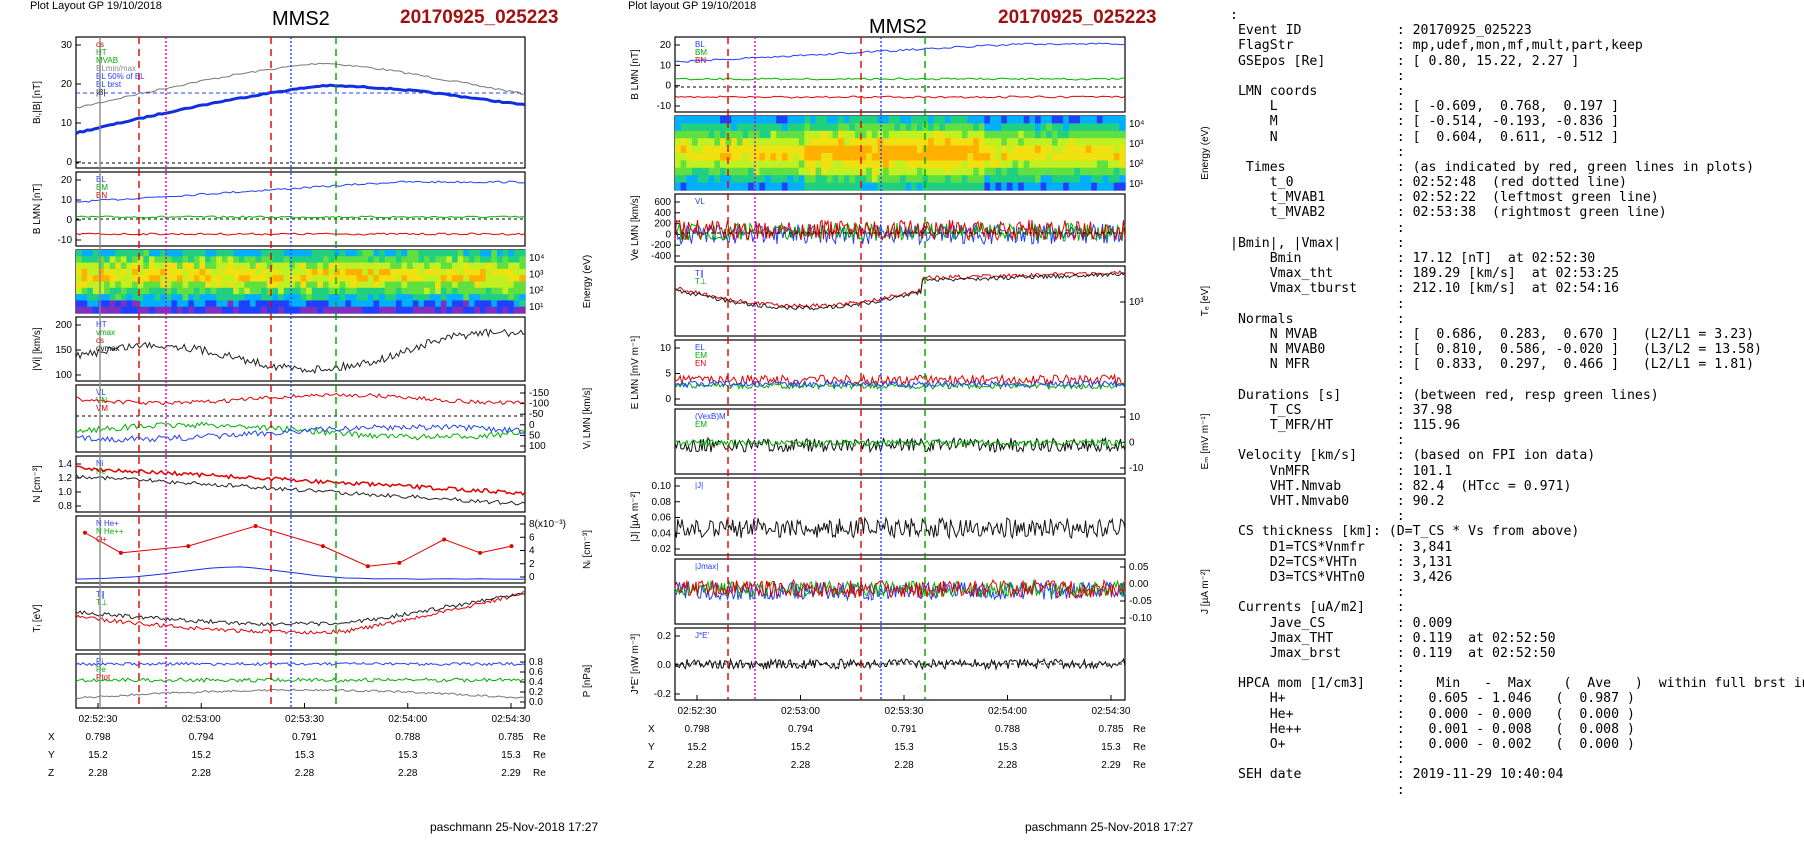 The width and height of the screenshot is (1804, 841). Describe the element at coordinates (701, 355) in the screenshot. I see `legend-entry: EM` at that location.